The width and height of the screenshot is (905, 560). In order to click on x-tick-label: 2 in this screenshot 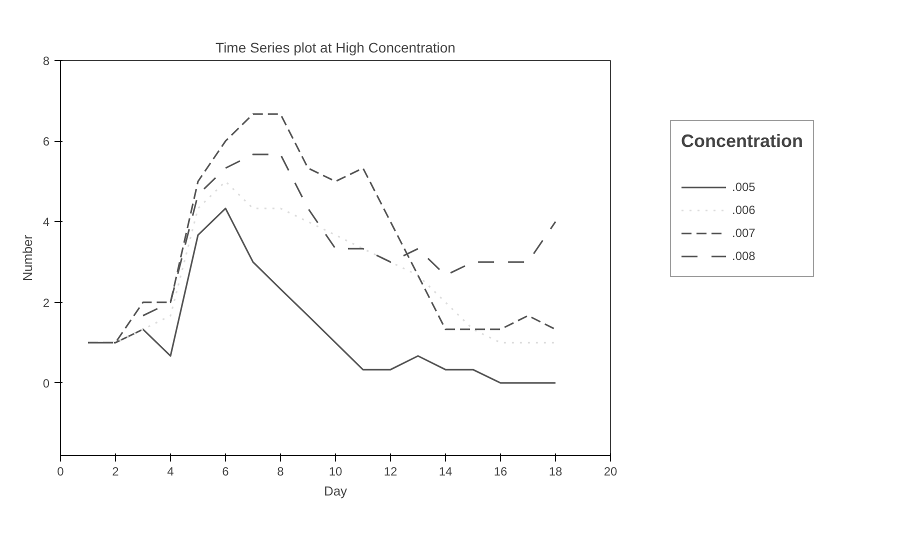, I will do `click(116, 471)`.